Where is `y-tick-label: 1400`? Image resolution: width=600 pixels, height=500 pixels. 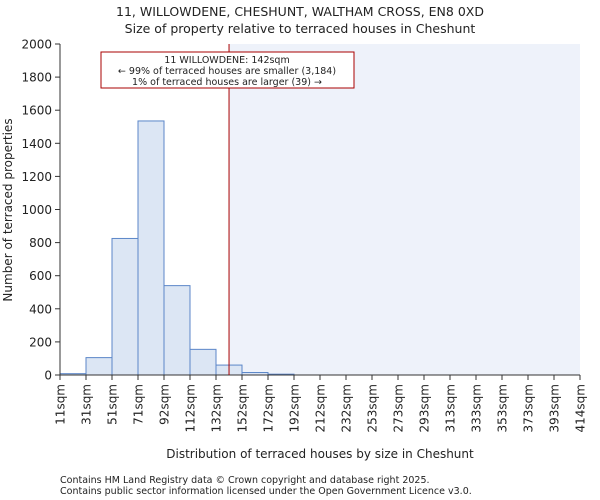 y-tick-label: 1400 is located at coordinates (36, 144).